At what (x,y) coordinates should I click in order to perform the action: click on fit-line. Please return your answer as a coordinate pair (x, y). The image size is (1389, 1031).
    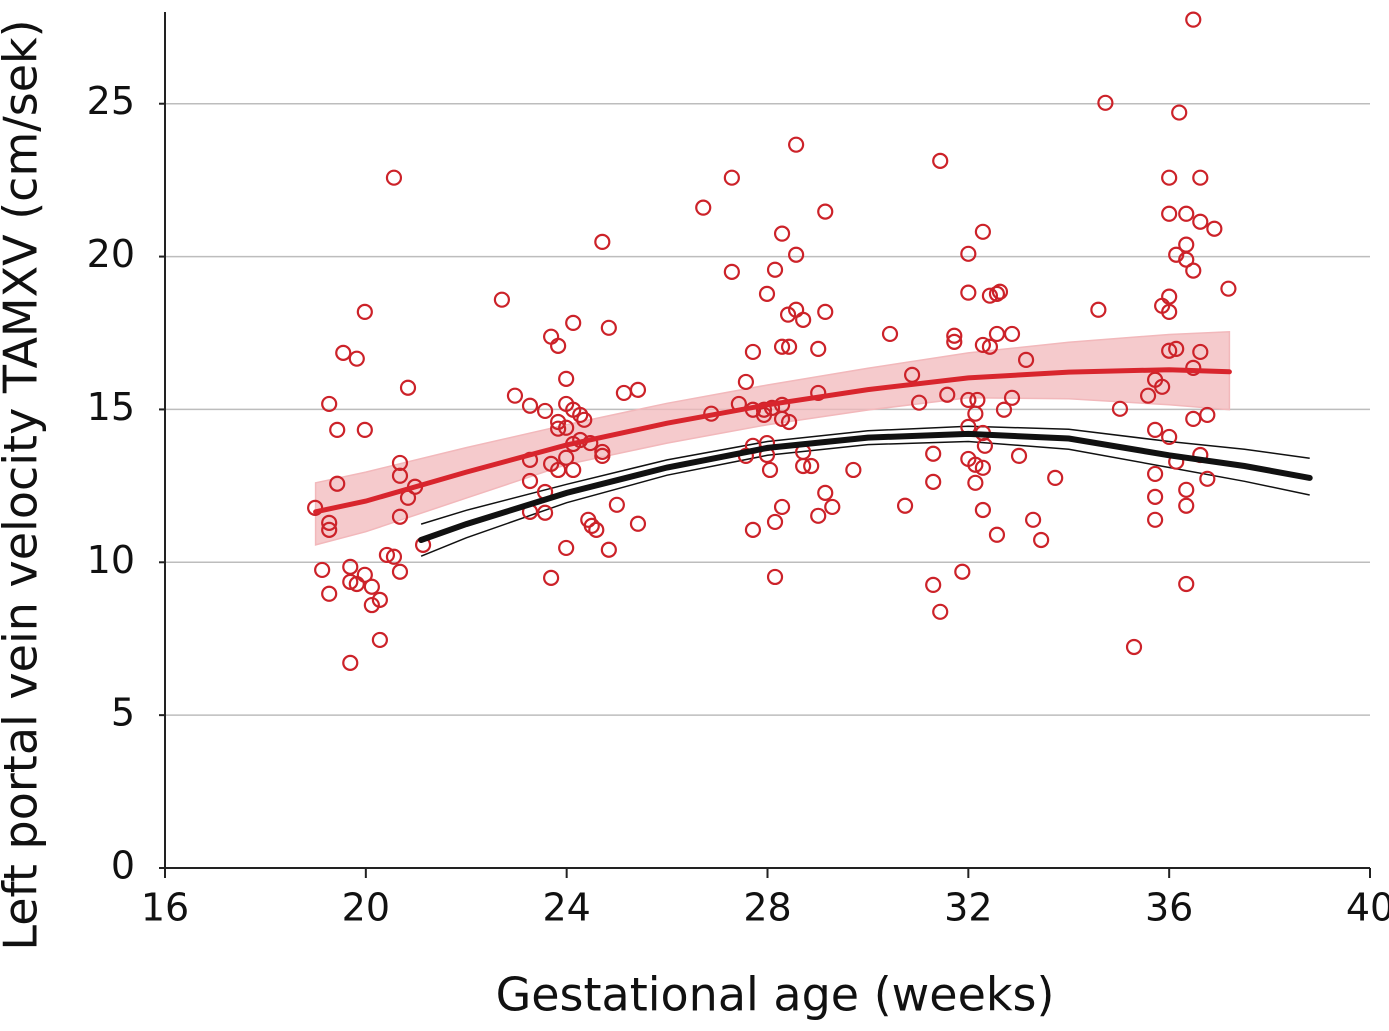
    Looking at the image, I should click on (772, 441).